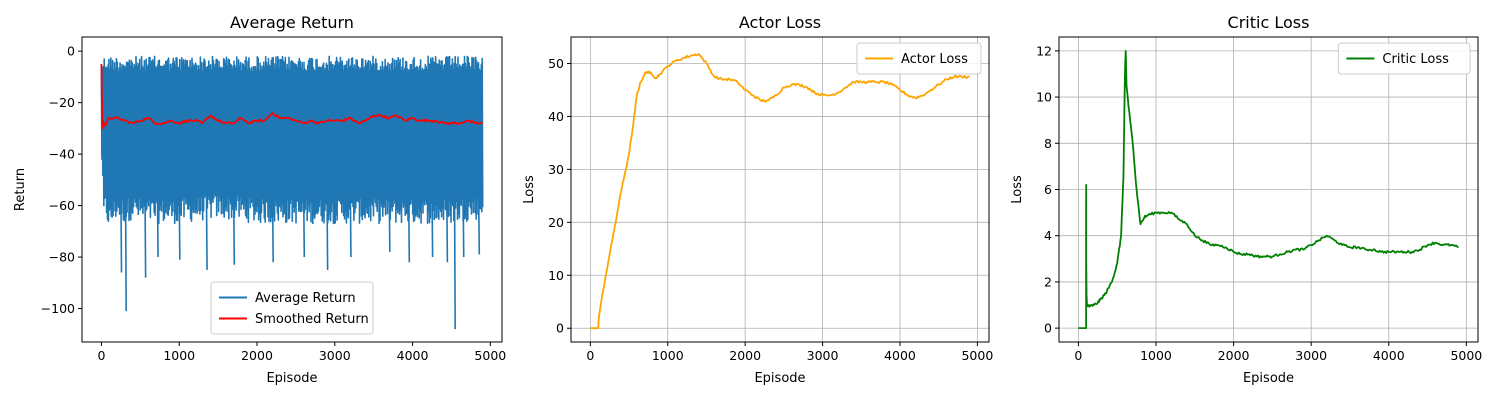 This screenshot has height=400, width=1500. Describe the element at coordinates (1415, 59) in the screenshot. I see `legend-label: Critic Loss` at that location.